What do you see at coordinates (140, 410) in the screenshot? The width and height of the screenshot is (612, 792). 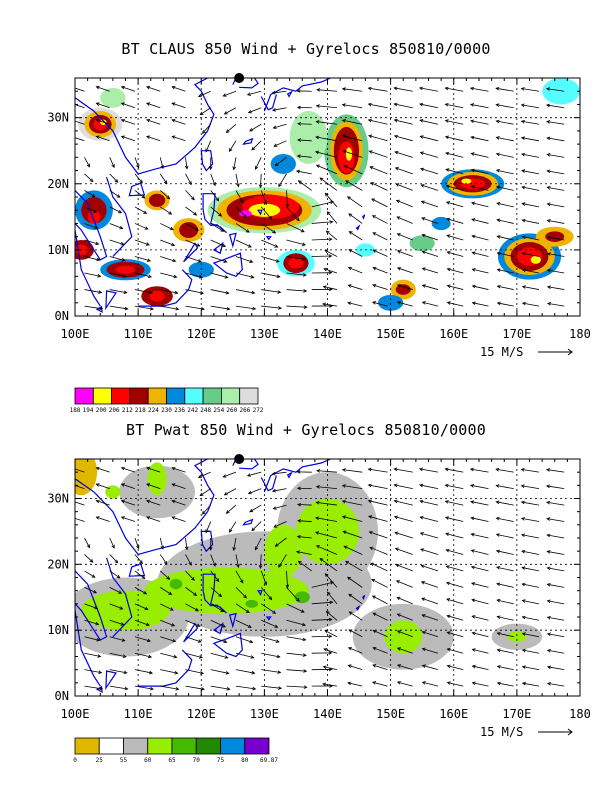 I see `colorbar-tick-label: 218` at bounding box center [140, 410].